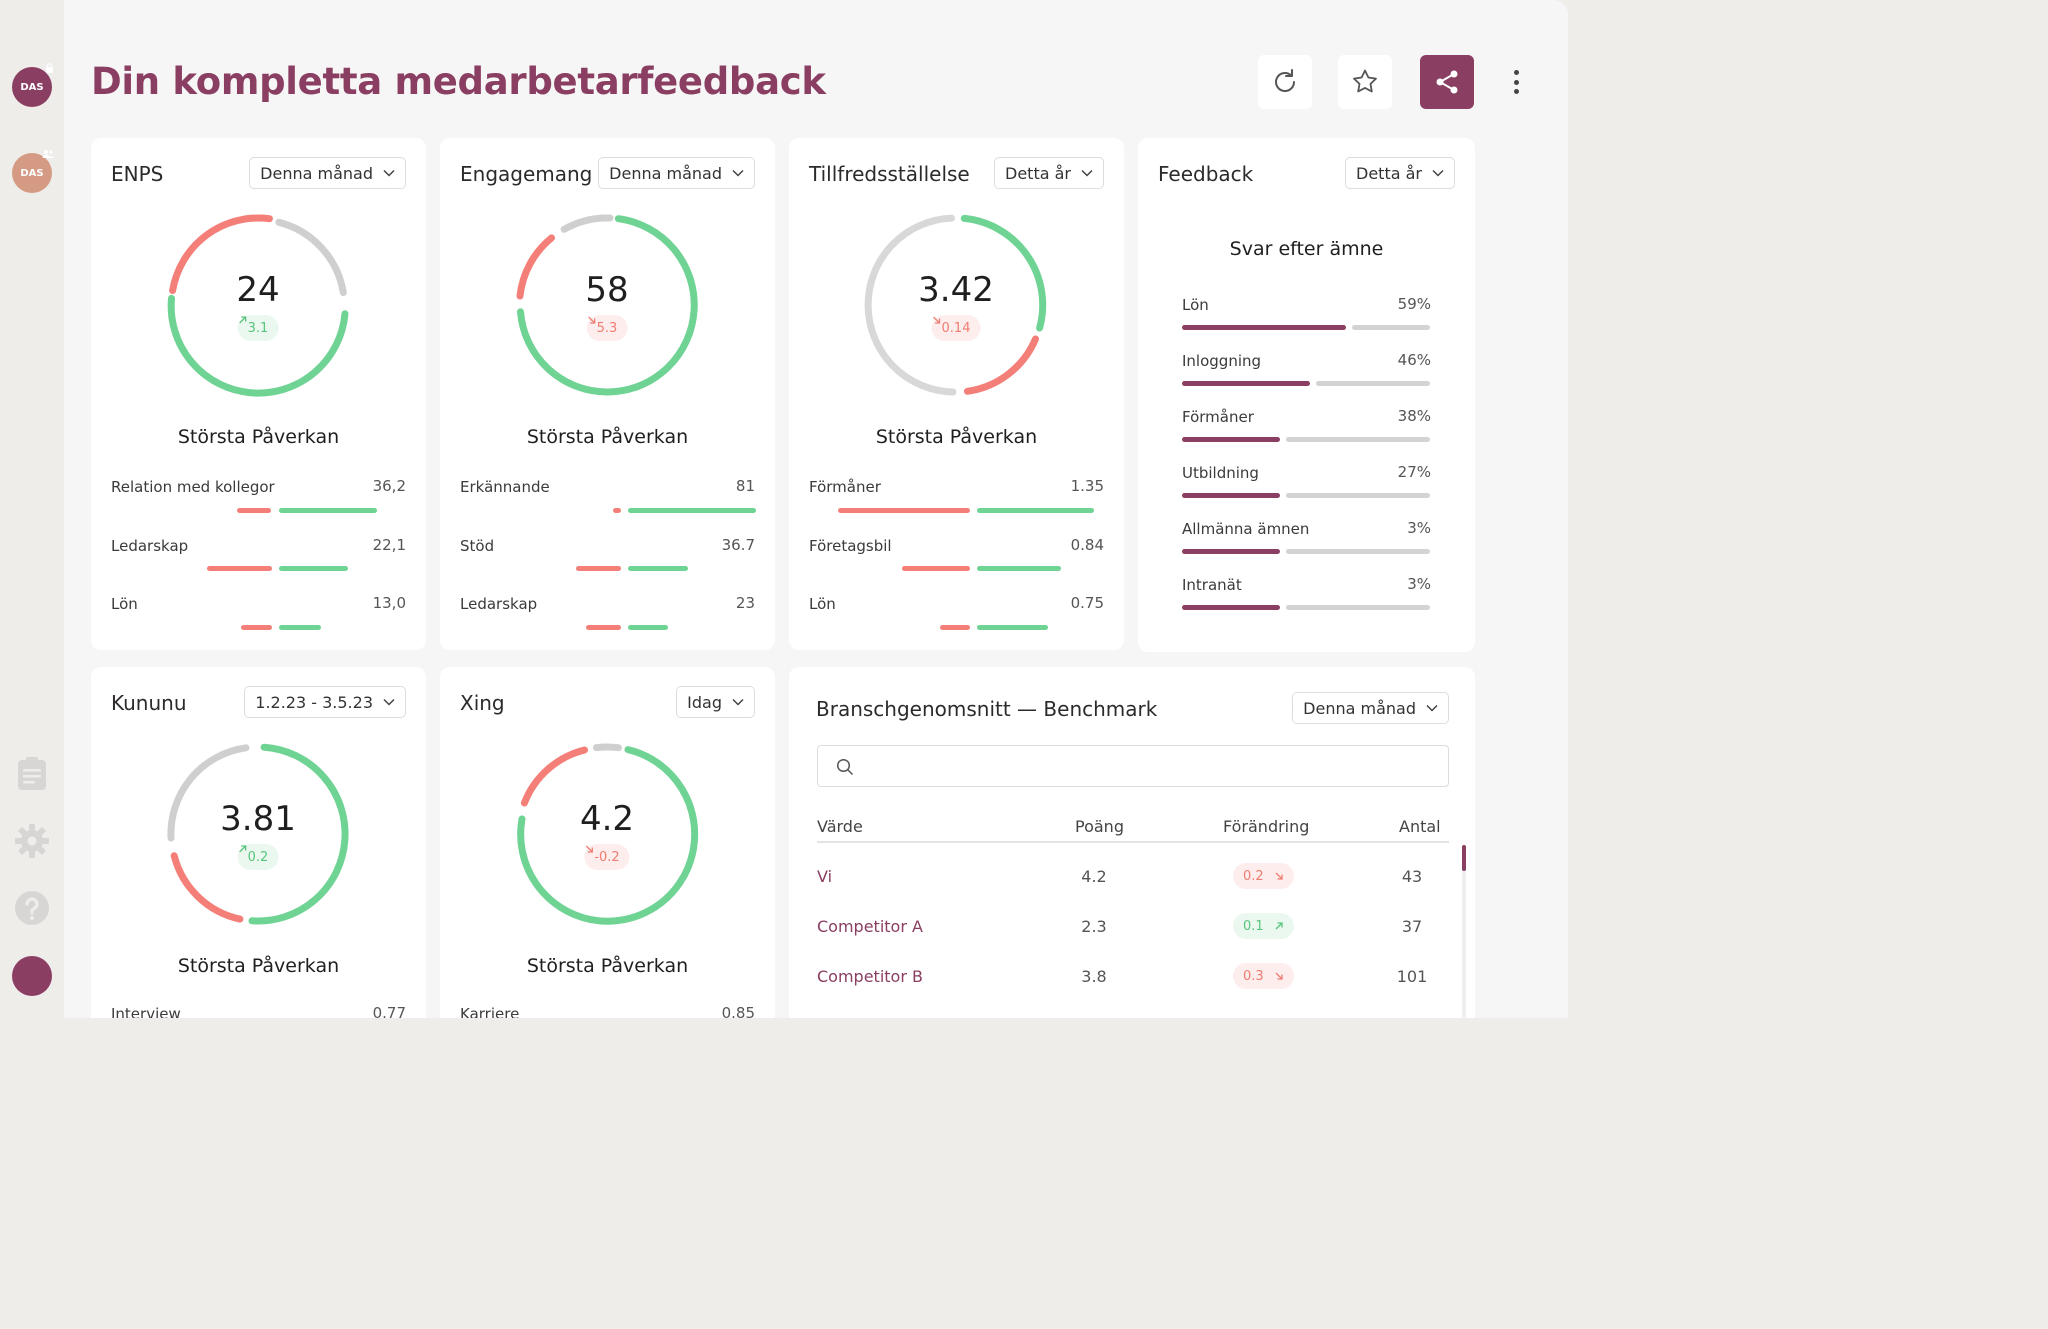 This screenshot has width=2048, height=1329. I want to click on column-header-change: Förändring, so click(1266, 826).